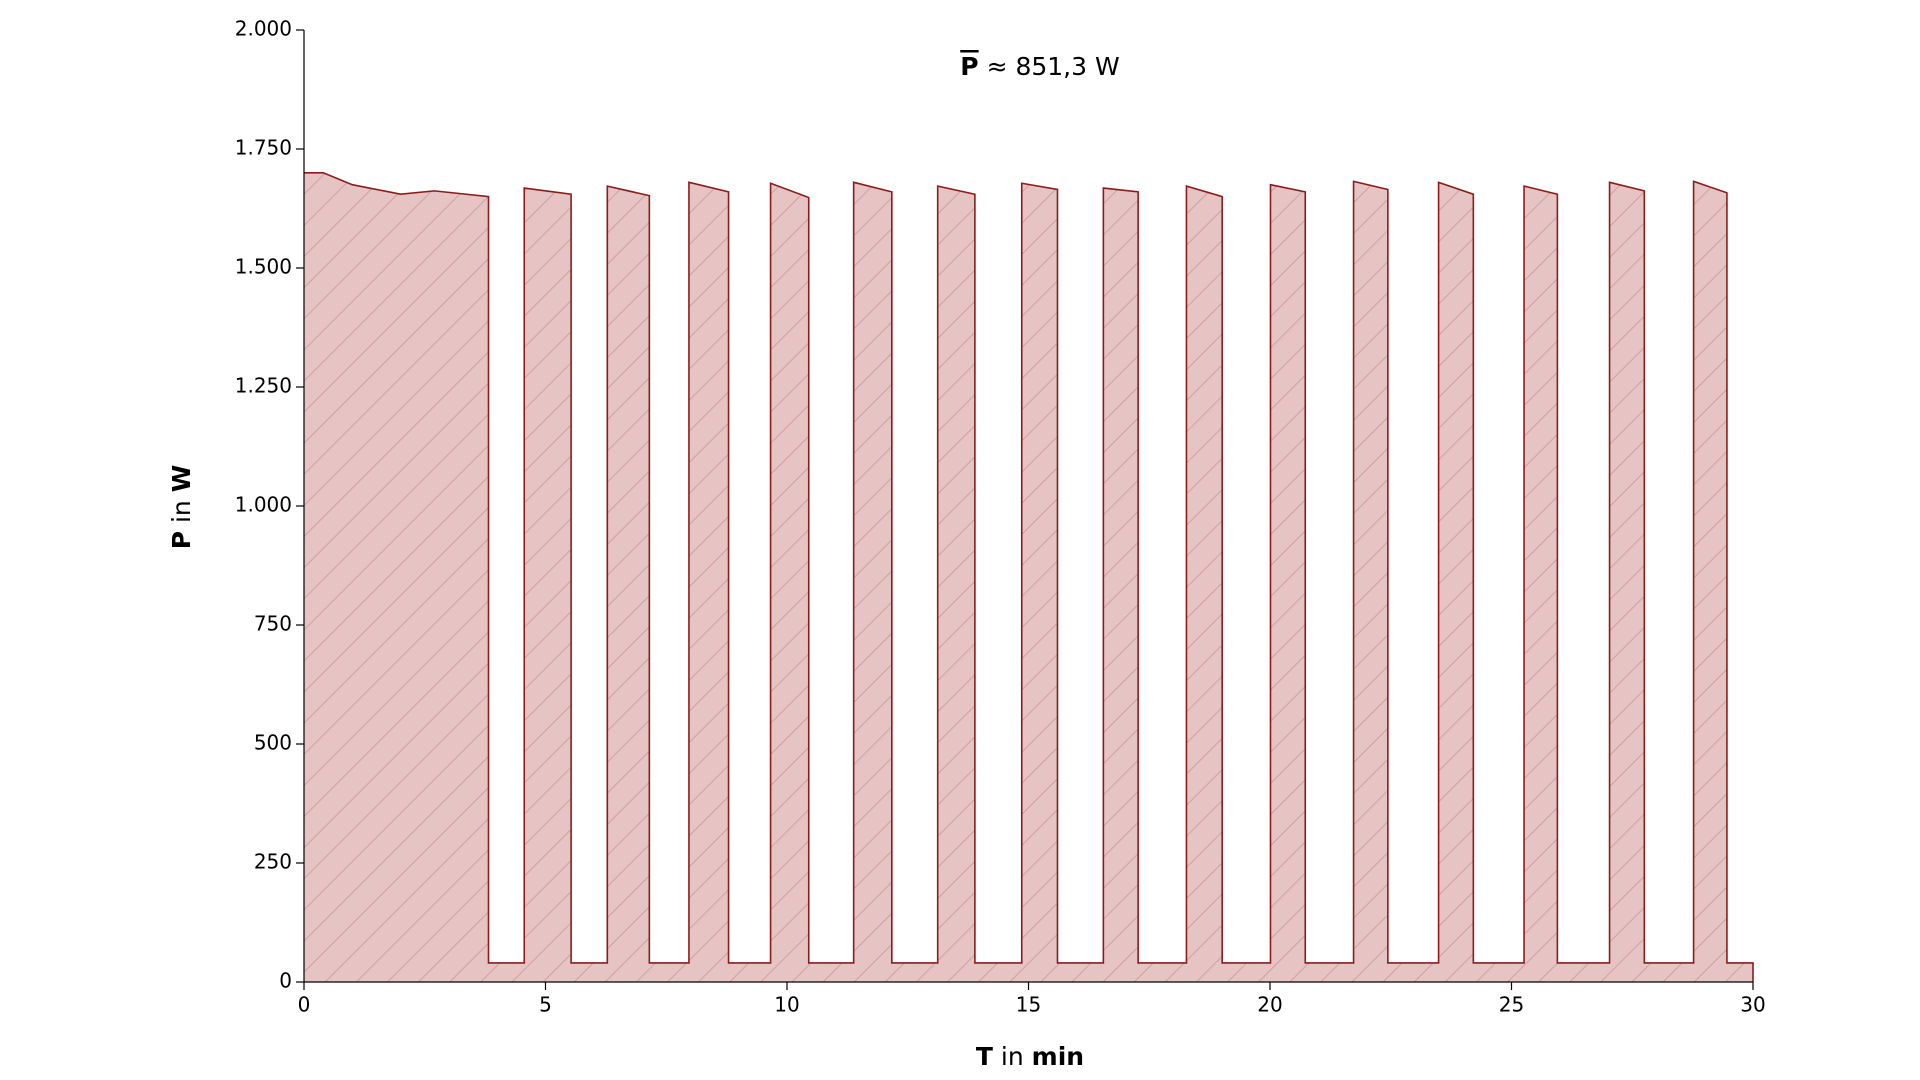  I want to click on y-tick-label: 2.000, so click(263, 29).